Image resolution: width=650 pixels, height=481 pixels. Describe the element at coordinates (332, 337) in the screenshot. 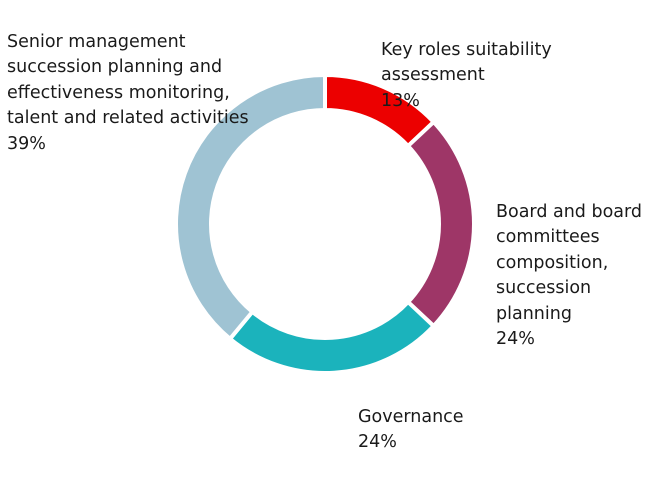

I see `slice-governance` at that location.